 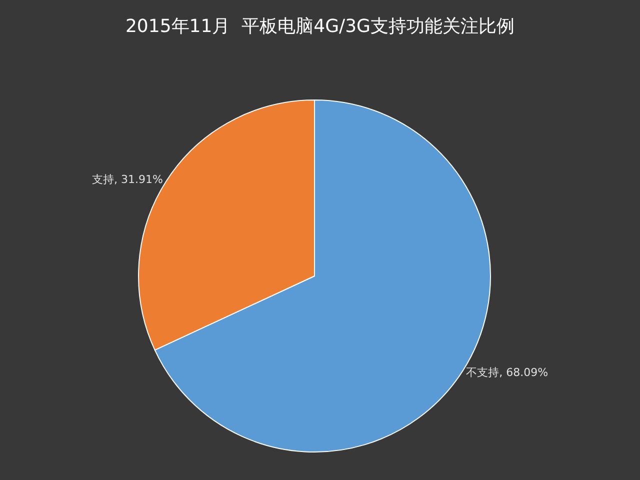 What do you see at coordinates (127, 179) in the screenshot?
I see `slice-label: 支持, 31.91%` at bounding box center [127, 179].